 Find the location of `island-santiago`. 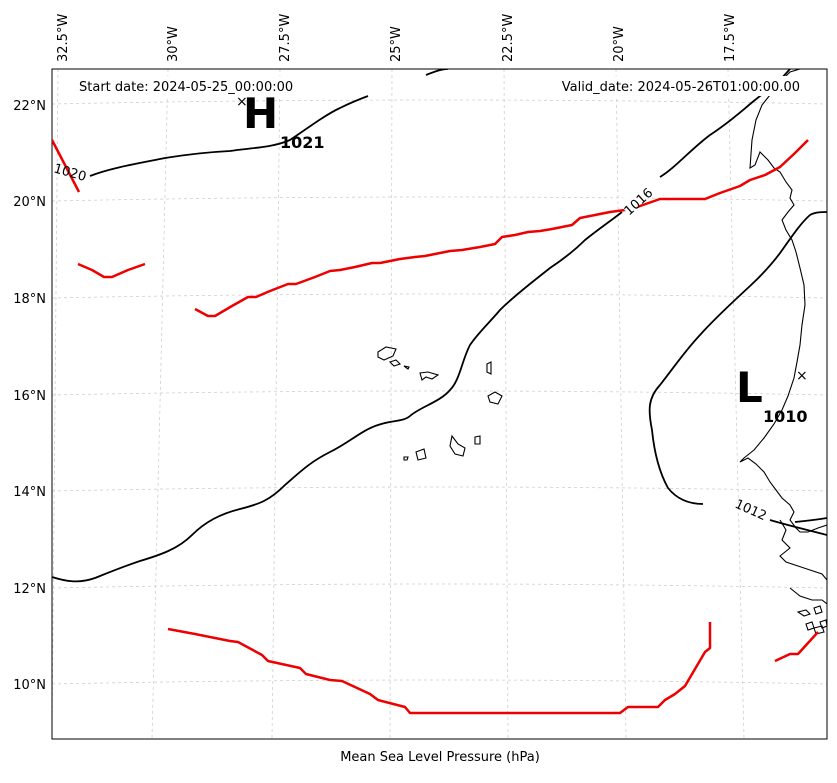

island-santiago is located at coordinates (457, 445).